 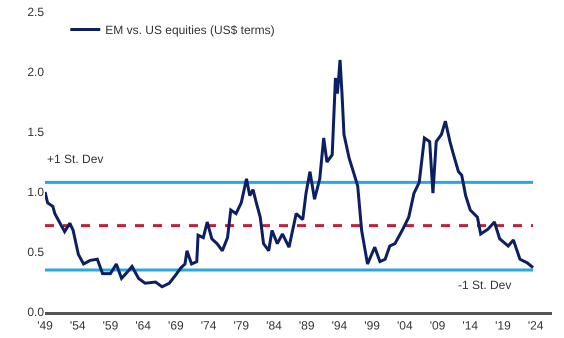 What do you see at coordinates (503, 325) in the screenshot?
I see `x-tick-label: '19` at bounding box center [503, 325].